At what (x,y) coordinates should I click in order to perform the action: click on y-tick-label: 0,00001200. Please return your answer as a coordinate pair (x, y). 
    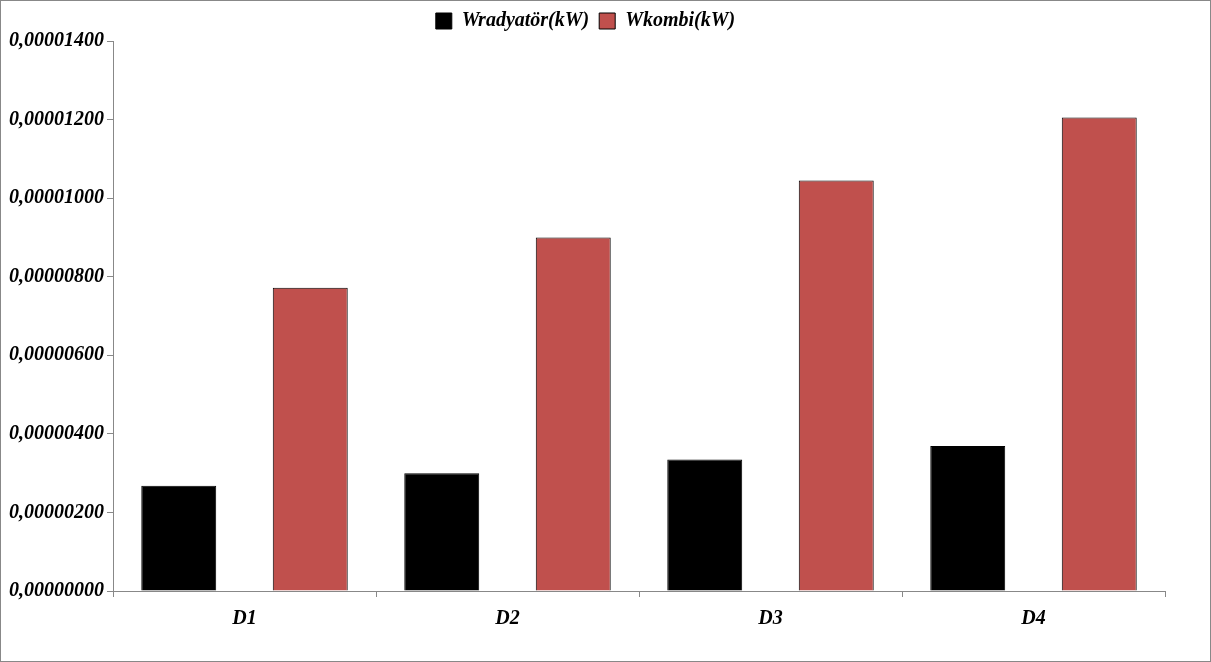
    Looking at the image, I should click on (56, 117).